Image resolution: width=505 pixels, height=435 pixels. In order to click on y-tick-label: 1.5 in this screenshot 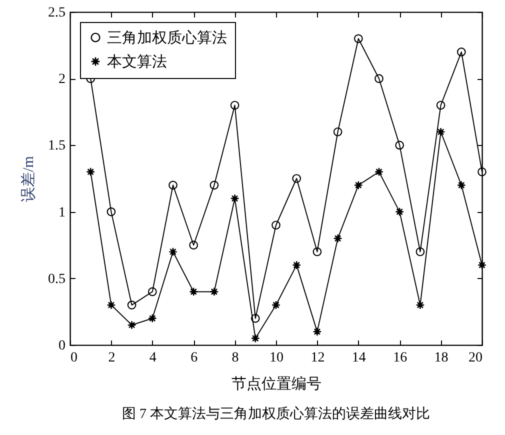, I will do `click(57, 146)`.